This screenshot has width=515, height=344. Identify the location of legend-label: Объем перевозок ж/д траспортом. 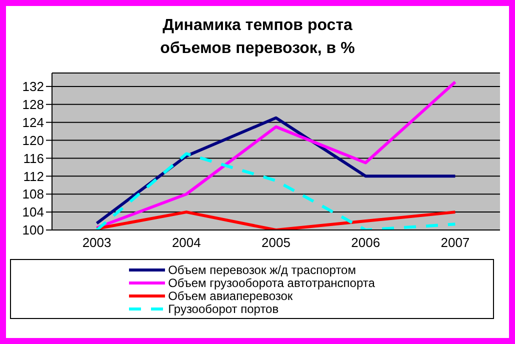
(262, 269).